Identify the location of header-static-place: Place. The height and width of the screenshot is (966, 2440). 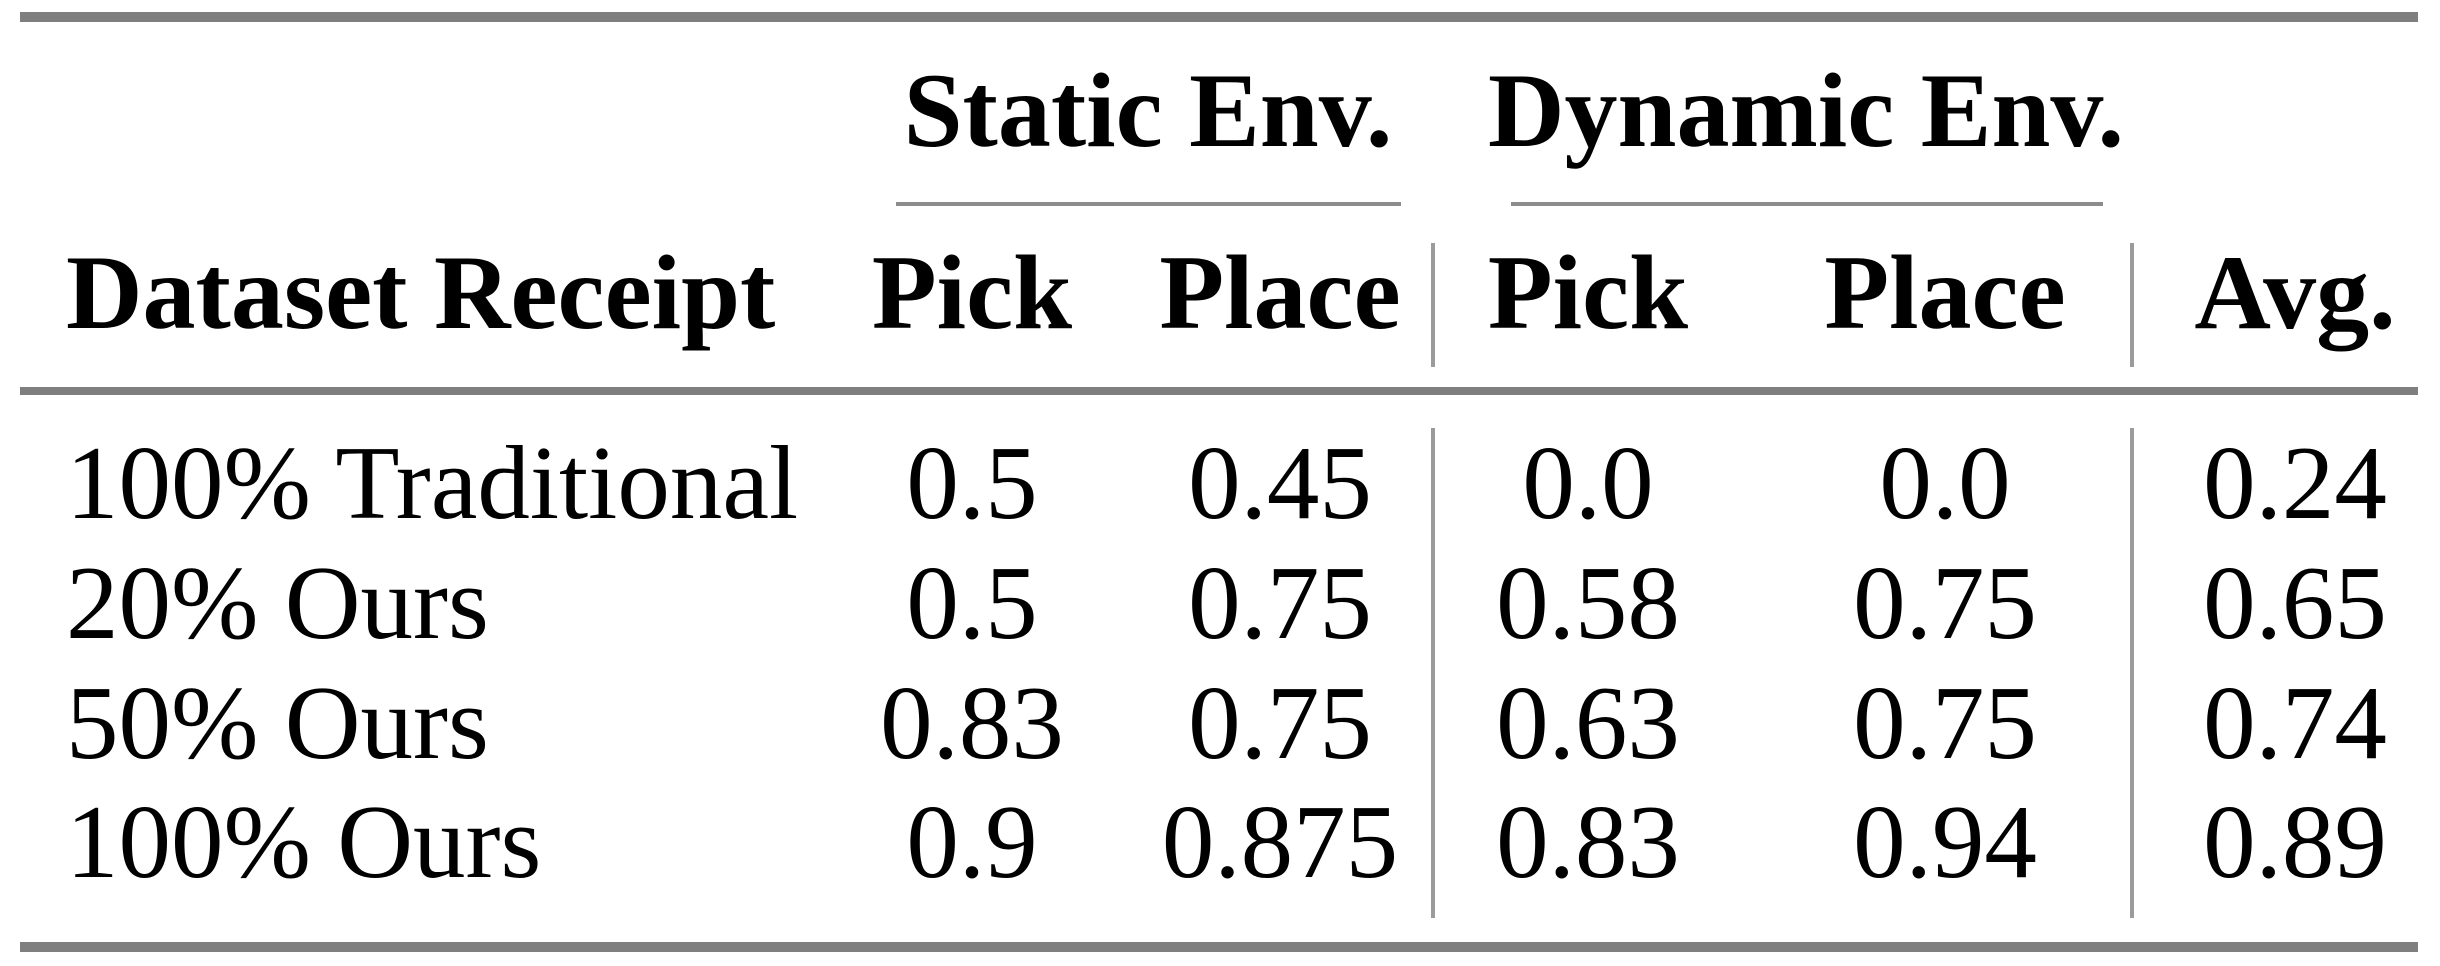
(1280, 292).